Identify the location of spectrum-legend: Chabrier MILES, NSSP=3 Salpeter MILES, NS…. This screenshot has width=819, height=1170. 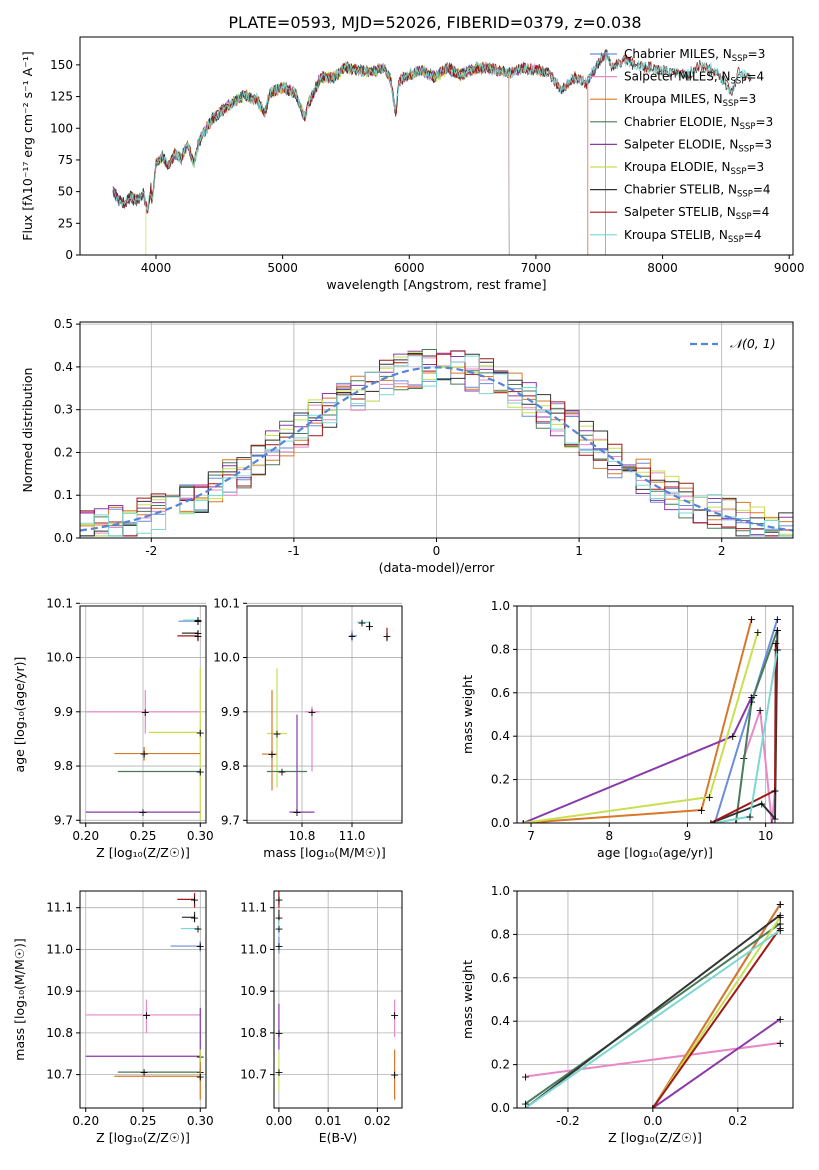
(681, 146).